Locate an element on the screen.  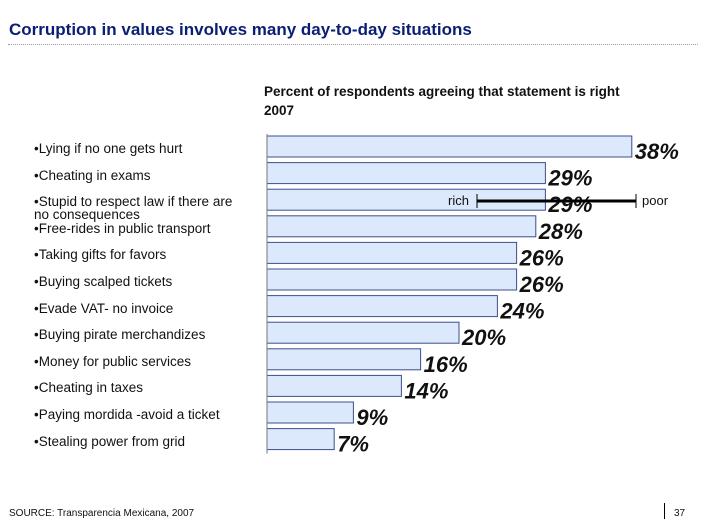
bar-value-label-8: 16% is located at coordinates (446, 364).